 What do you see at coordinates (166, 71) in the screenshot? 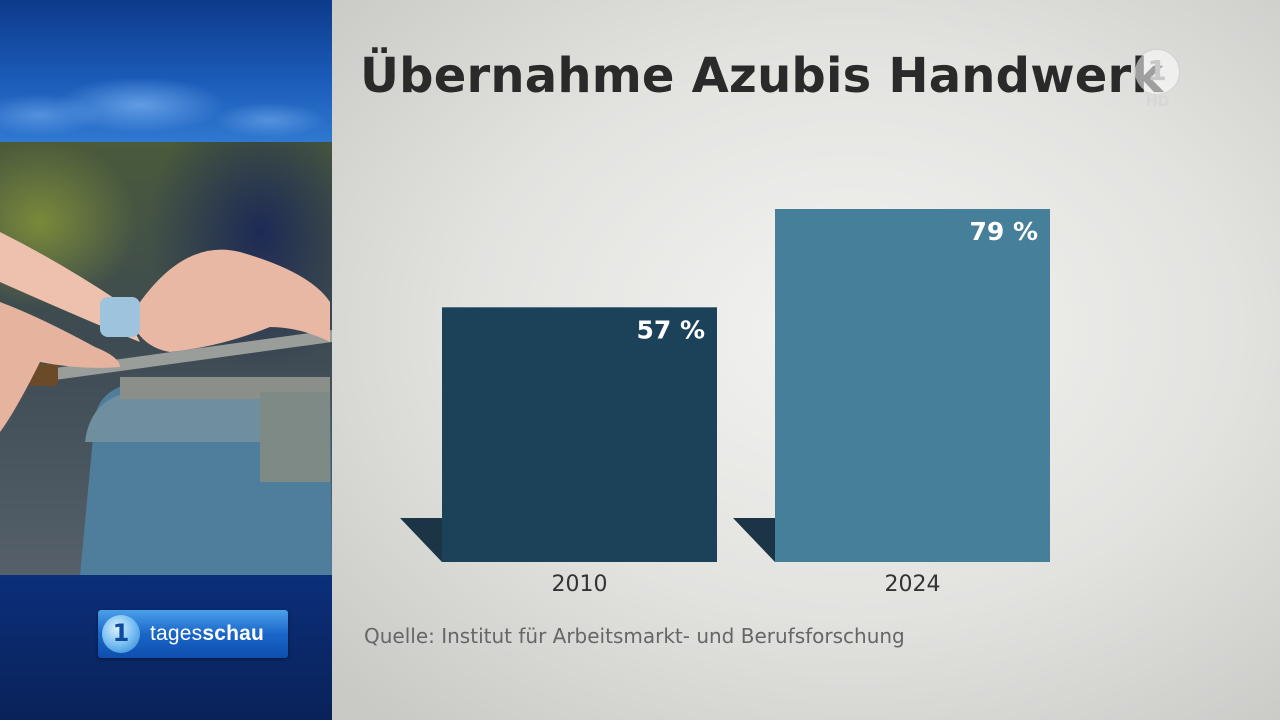
I see `globe-banner-image` at bounding box center [166, 71].